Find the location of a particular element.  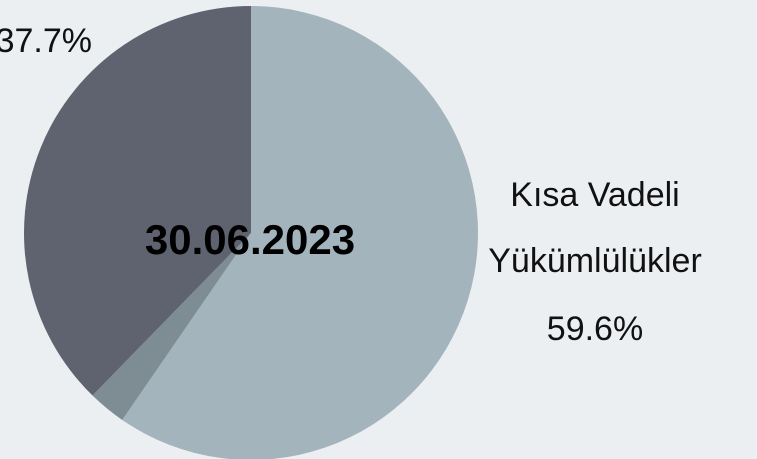

pie-slice is located at coordinates (171, 326).